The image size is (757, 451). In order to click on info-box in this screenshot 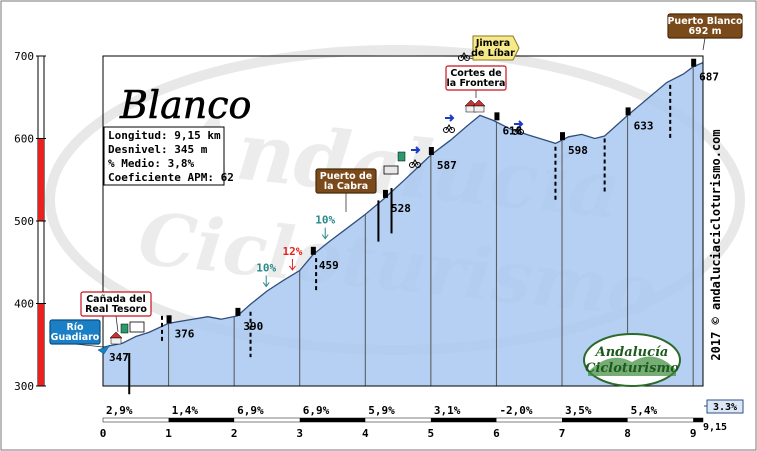, I will do `click(164, 156)`.